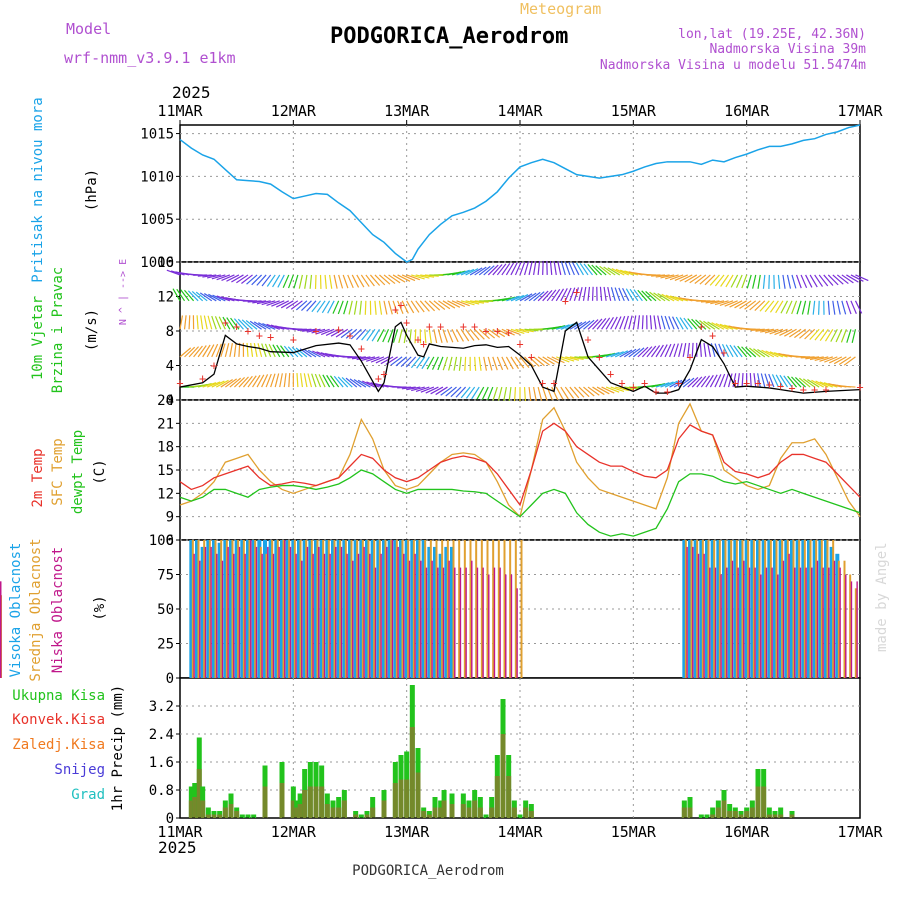 This screenshot has height=900, width=900. Describe the element at coordinates (520, 503) in the screenshot. I see `dewpt-line` at that location.